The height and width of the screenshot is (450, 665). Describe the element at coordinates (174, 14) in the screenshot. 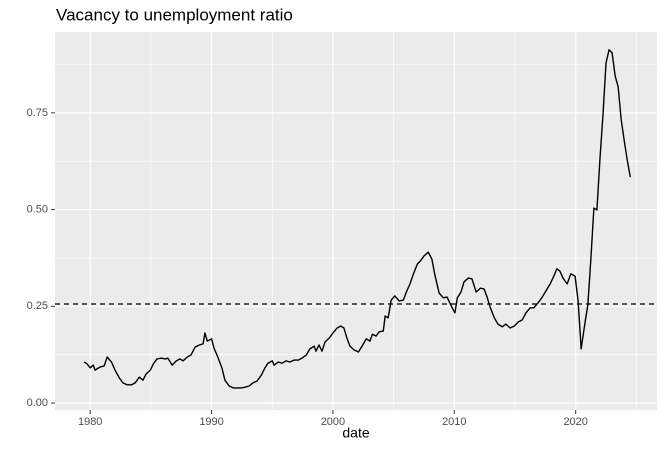

I see `chart-title: Vacancy to unemployment ratio` at that location.